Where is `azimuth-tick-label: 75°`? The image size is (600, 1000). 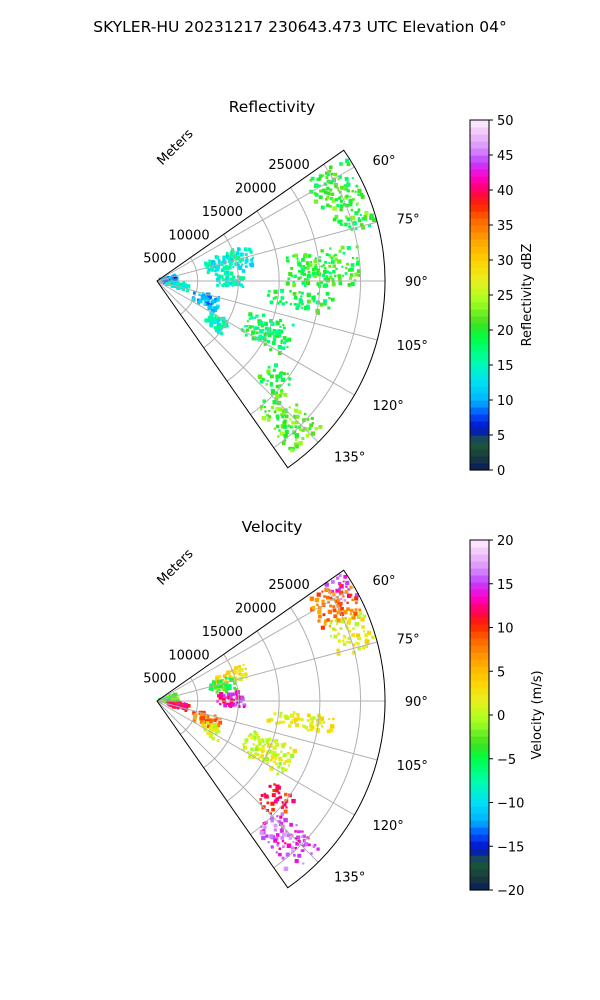 azimuth-tick-label: 75° is located at coordinates (408, 219).